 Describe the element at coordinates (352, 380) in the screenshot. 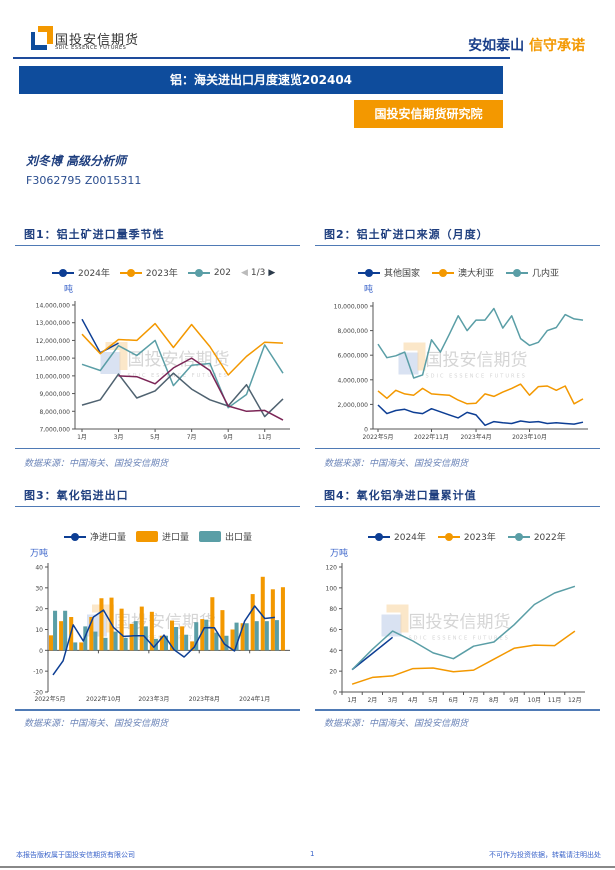

I see `y-tick-label: 4,000,000` at that location.